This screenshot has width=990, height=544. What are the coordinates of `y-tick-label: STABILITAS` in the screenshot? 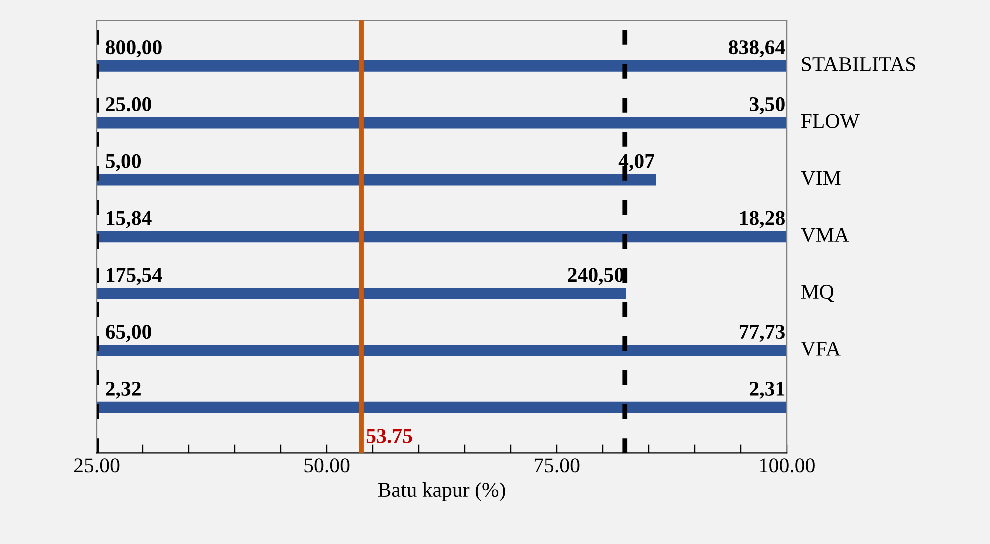 It's located at (859, 64).